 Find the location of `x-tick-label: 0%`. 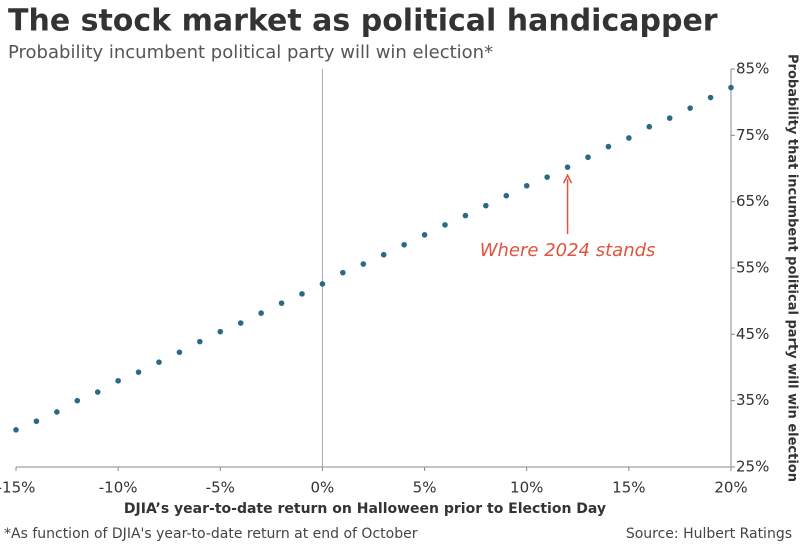

x-tick-label: 0% is located at coordinates (323, 488).